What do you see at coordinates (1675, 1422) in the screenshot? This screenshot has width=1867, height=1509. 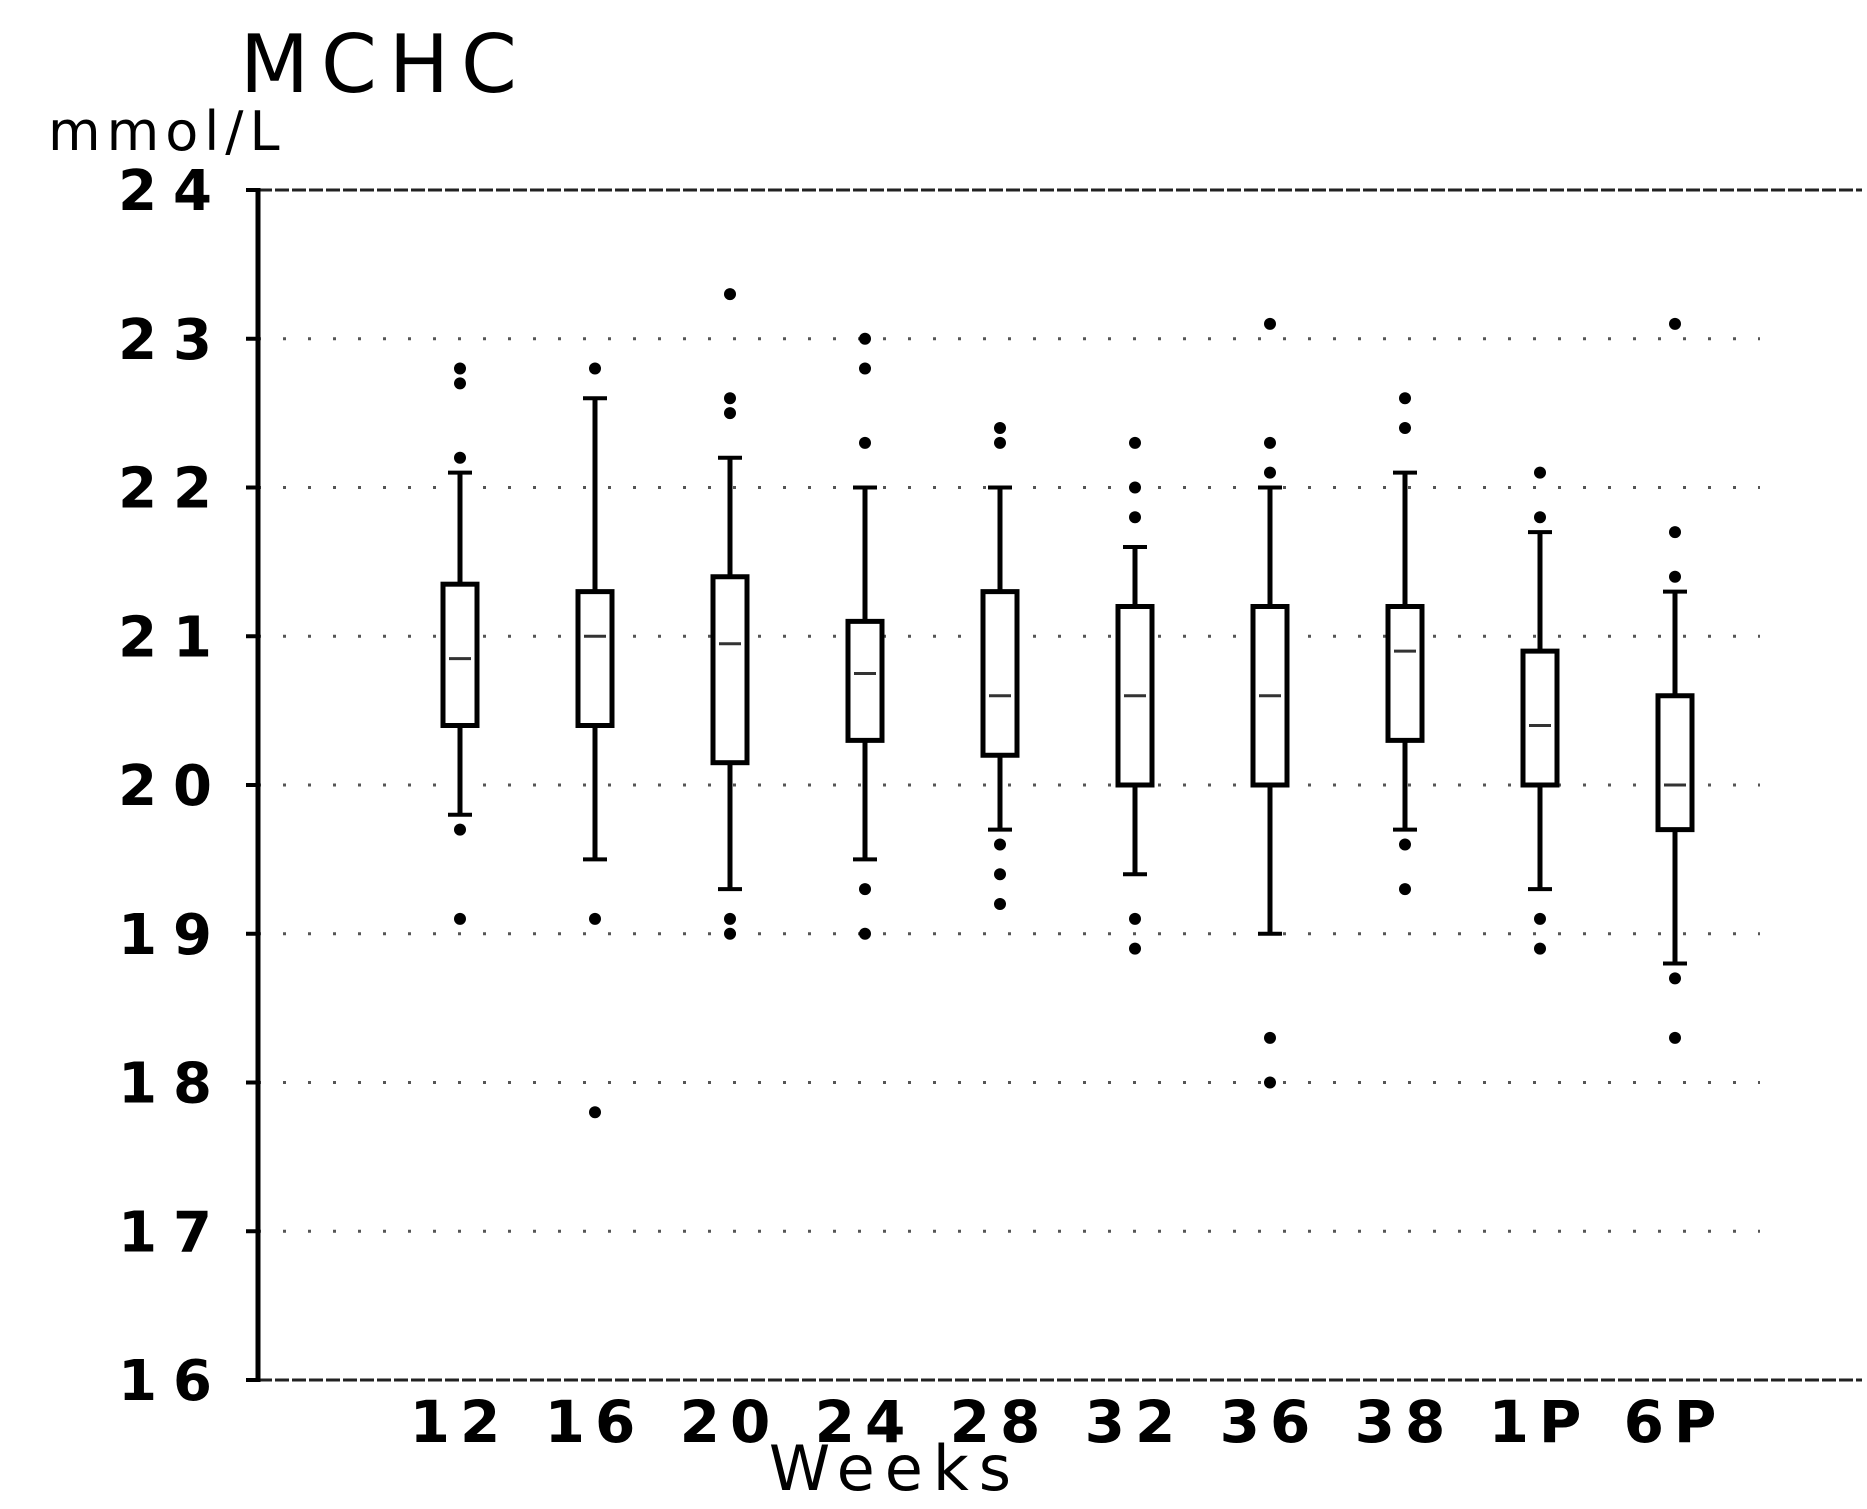 I see `x-tick-label-6P: 6P` at bounding box center [1675, 1422].